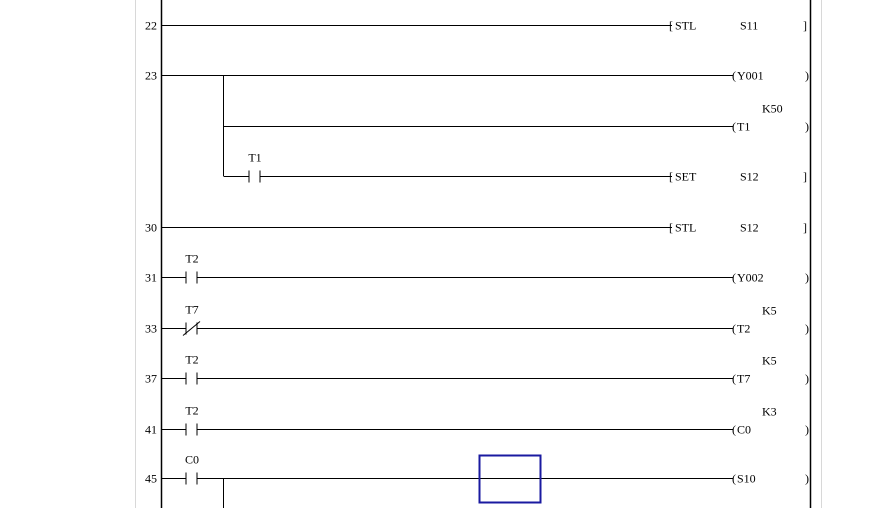  What do you see at coordinates (743, 329) in the screenshot?
I see `coil-device-label: T2` at bounding box center [743, 329].